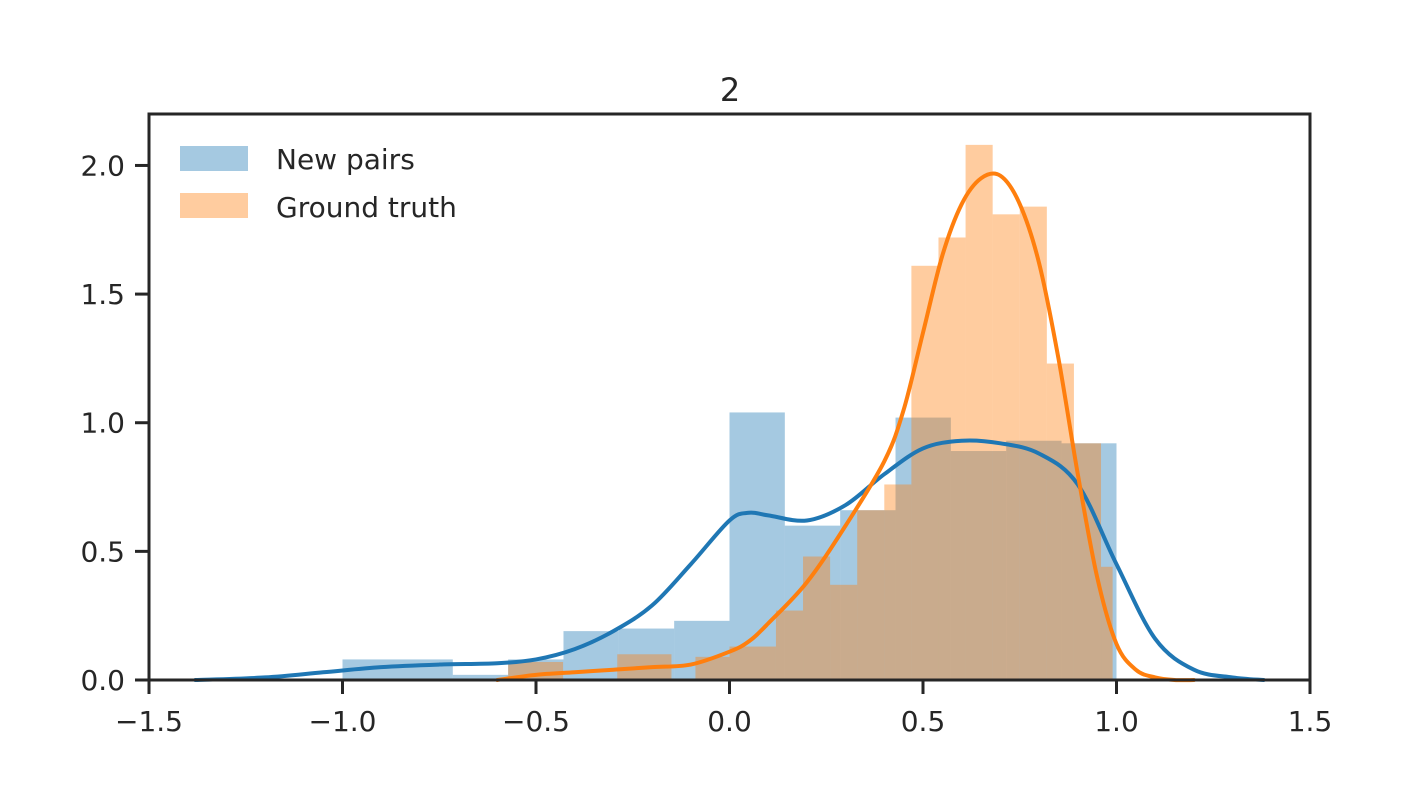 This screenshot has height=812, width=1407. Describe the element at coordinates (214, 158) in the screenshot. I see `legend-swatch-new-pairs` at that location.